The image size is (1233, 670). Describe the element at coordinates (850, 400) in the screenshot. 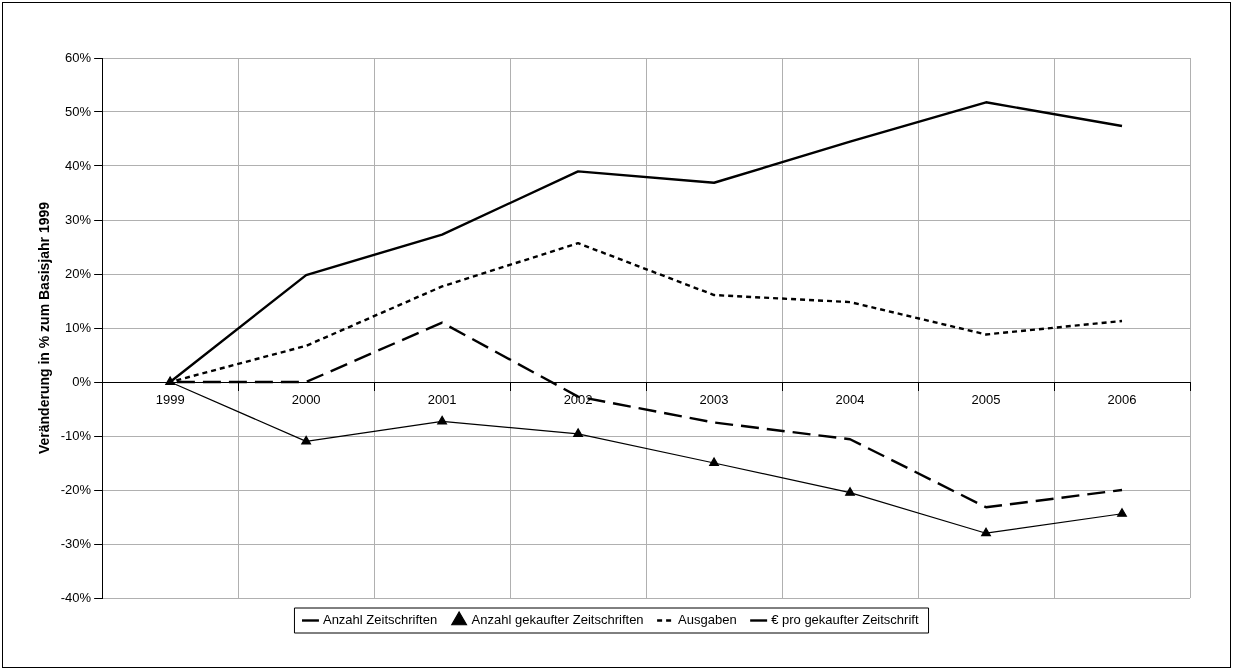

I see `x-tick-label: 2004` at that location.